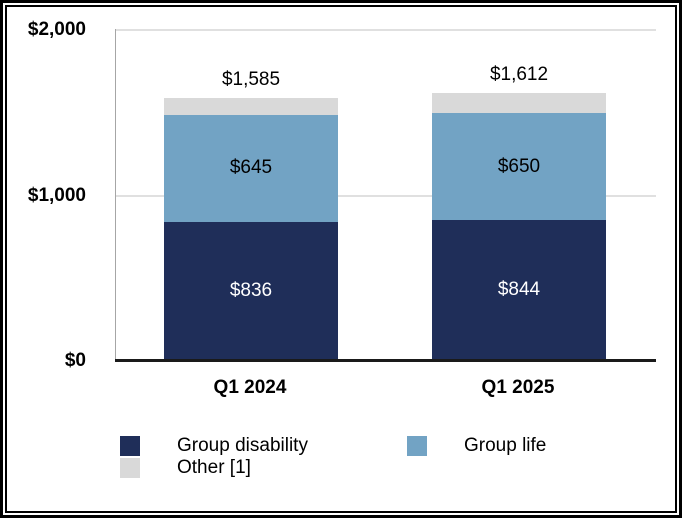 Image resolution: width=682 pixels, height=518 pixels. I want to click on bar-segment-other-1-q1-2025, so click(519, 103).